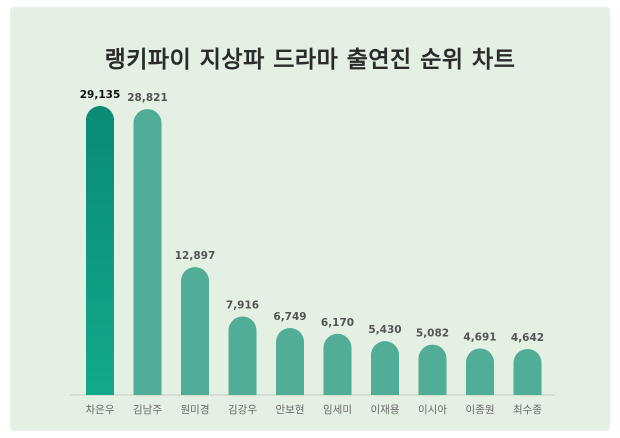  I want to click on value-label-이시아: 5,082, so click(432, 334).